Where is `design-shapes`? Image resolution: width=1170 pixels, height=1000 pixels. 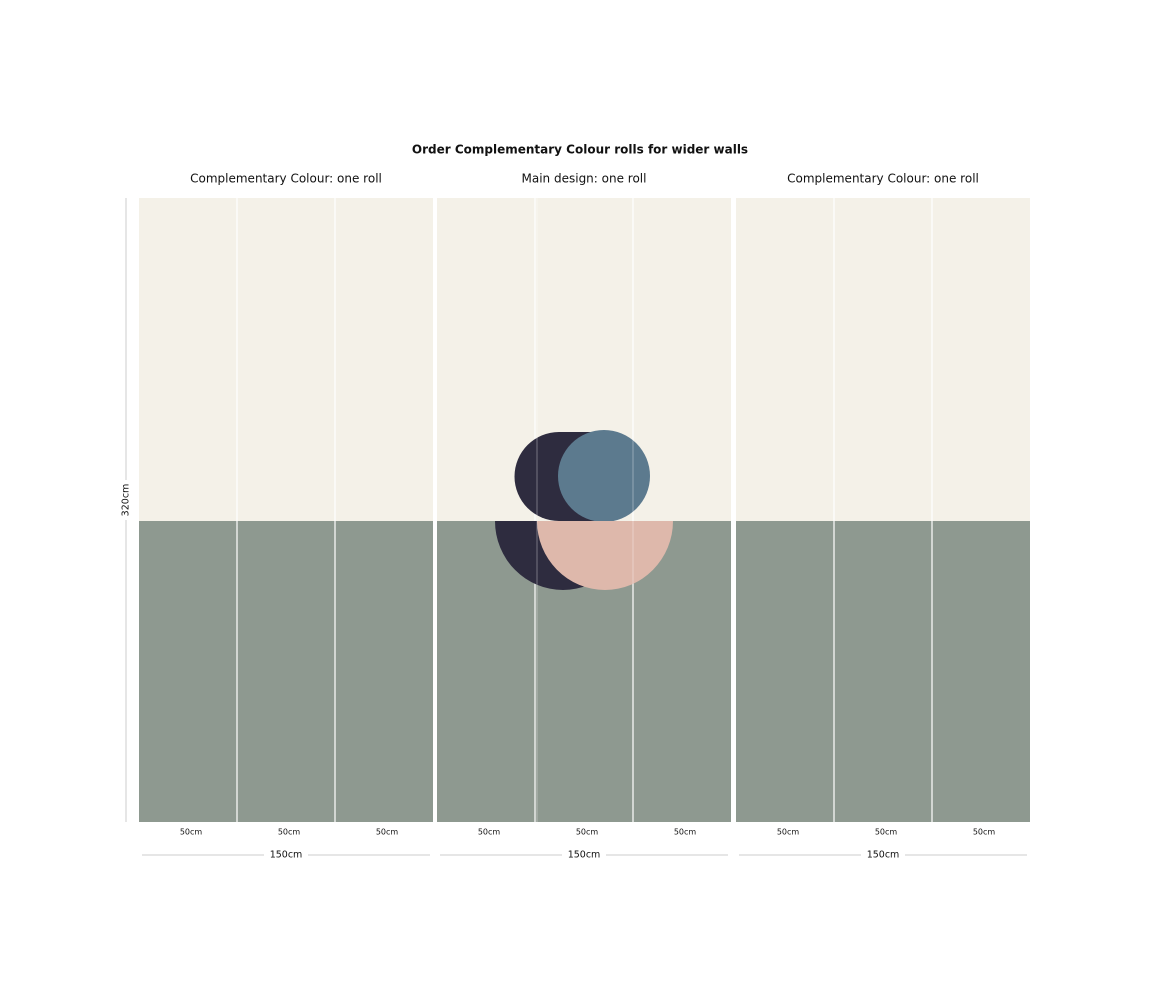 design-shapes is located at coordinates (584, 510).